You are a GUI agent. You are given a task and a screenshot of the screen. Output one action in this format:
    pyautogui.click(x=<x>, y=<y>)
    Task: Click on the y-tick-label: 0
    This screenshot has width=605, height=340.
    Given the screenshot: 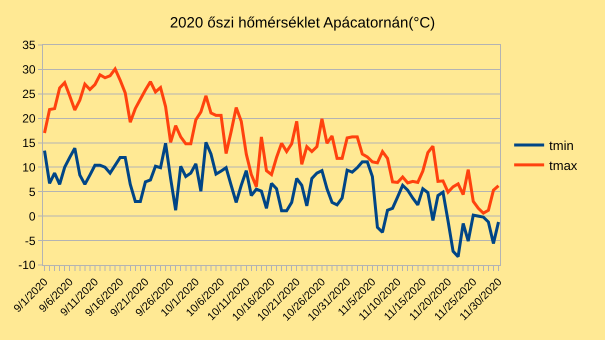 What is the action you would take?
    pyautogui.click(x=32, y=216)
    